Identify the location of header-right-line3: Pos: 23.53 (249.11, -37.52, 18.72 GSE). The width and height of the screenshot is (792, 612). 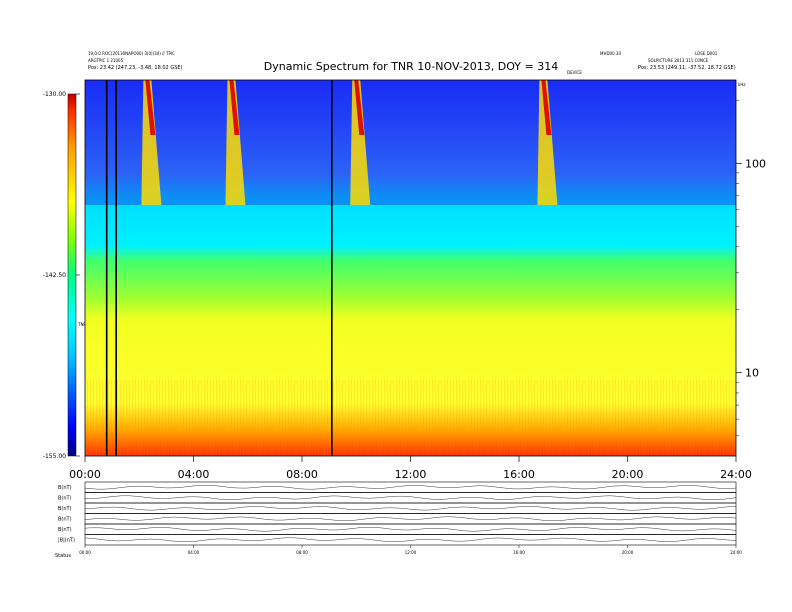
(687, 68).